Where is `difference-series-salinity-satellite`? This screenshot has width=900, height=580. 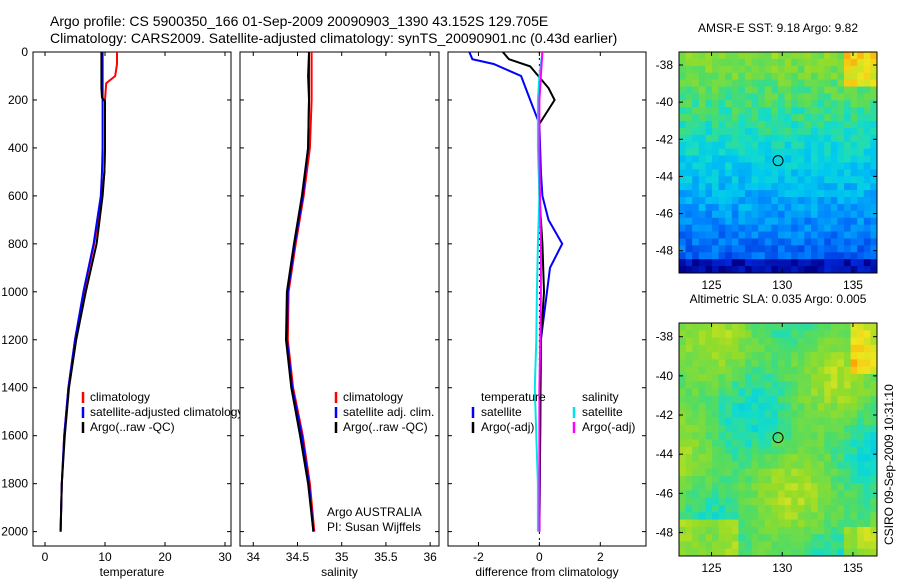
difference-series-salinity-satellite is located at coordinates (538, 292).